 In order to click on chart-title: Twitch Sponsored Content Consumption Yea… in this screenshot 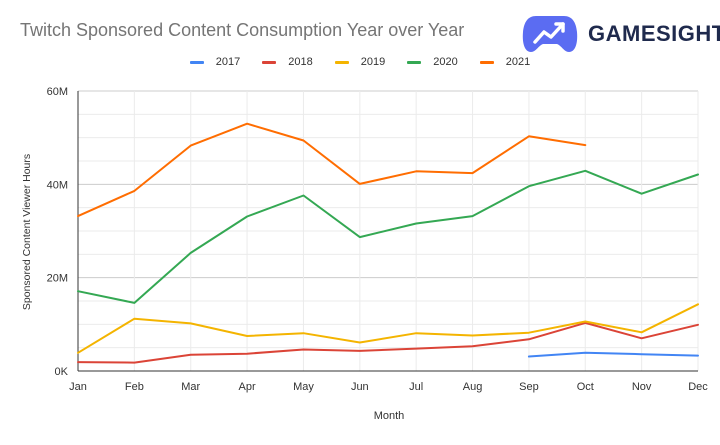, I will do `click(242, 30)`.